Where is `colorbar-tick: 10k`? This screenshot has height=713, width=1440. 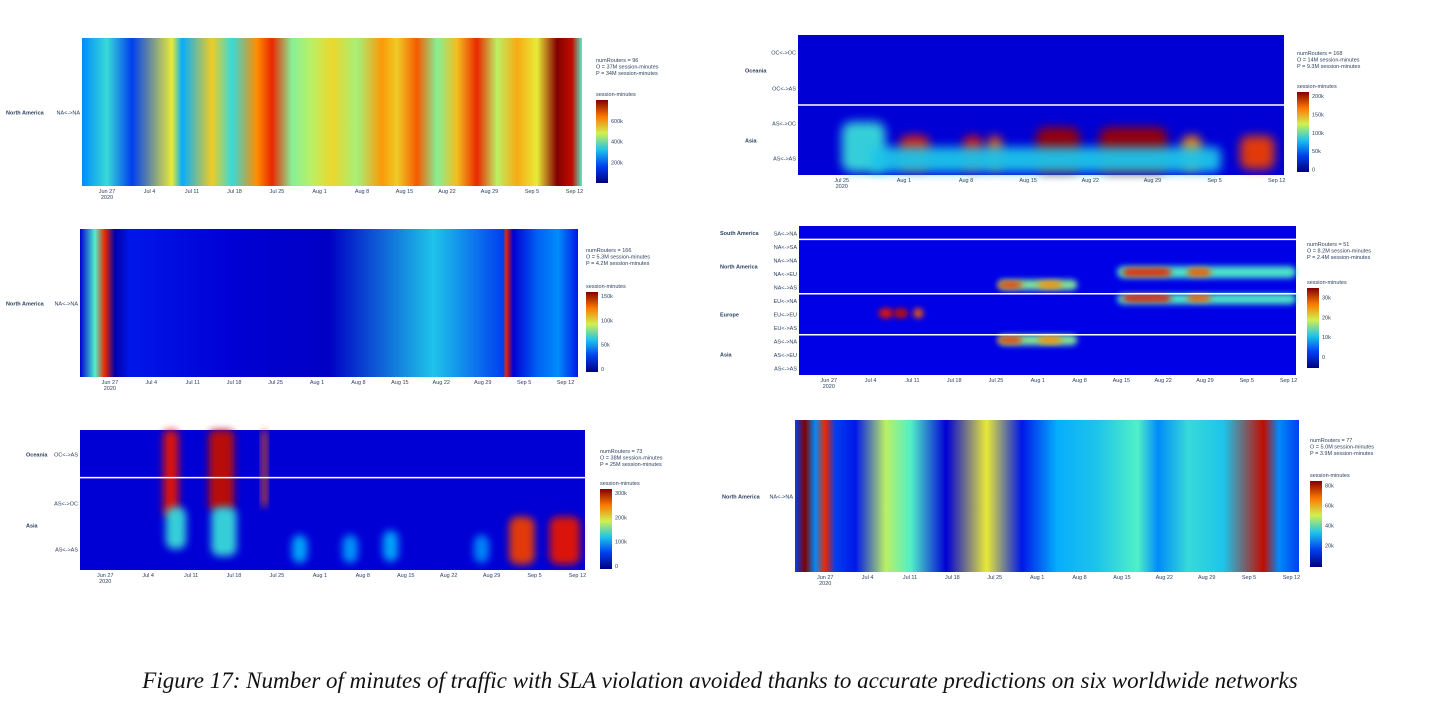
colorbar-tick: 10k is located at coordinates (1326, 338).